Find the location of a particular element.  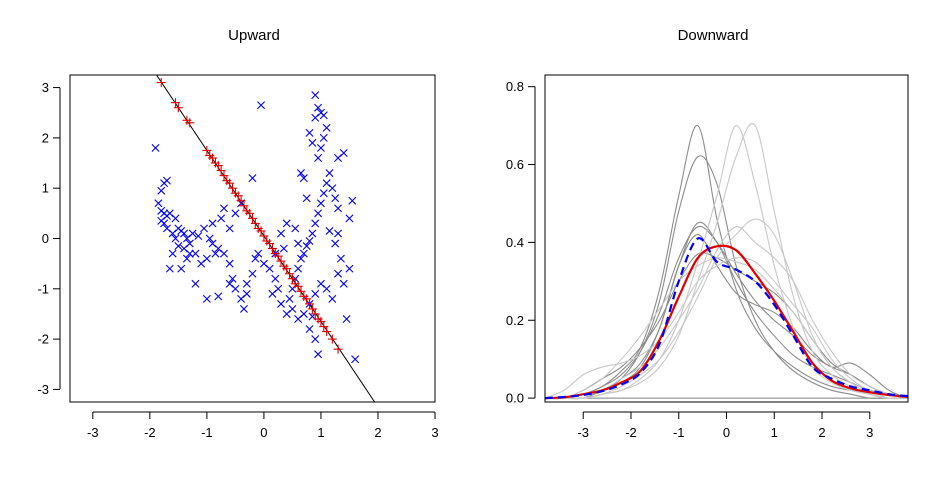

x-tick-label: 2 is located at coordinates (821, 432).